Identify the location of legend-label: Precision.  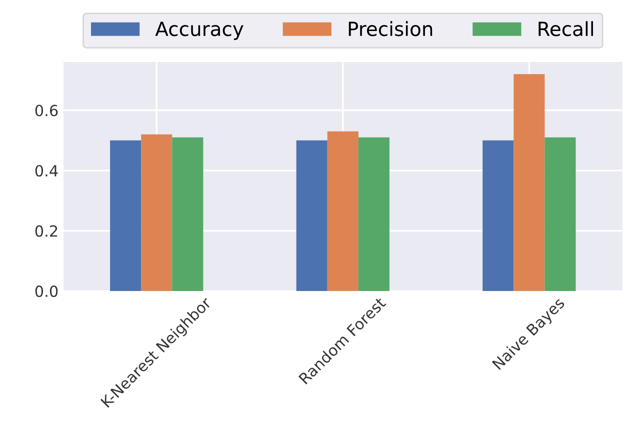
(390, 28).